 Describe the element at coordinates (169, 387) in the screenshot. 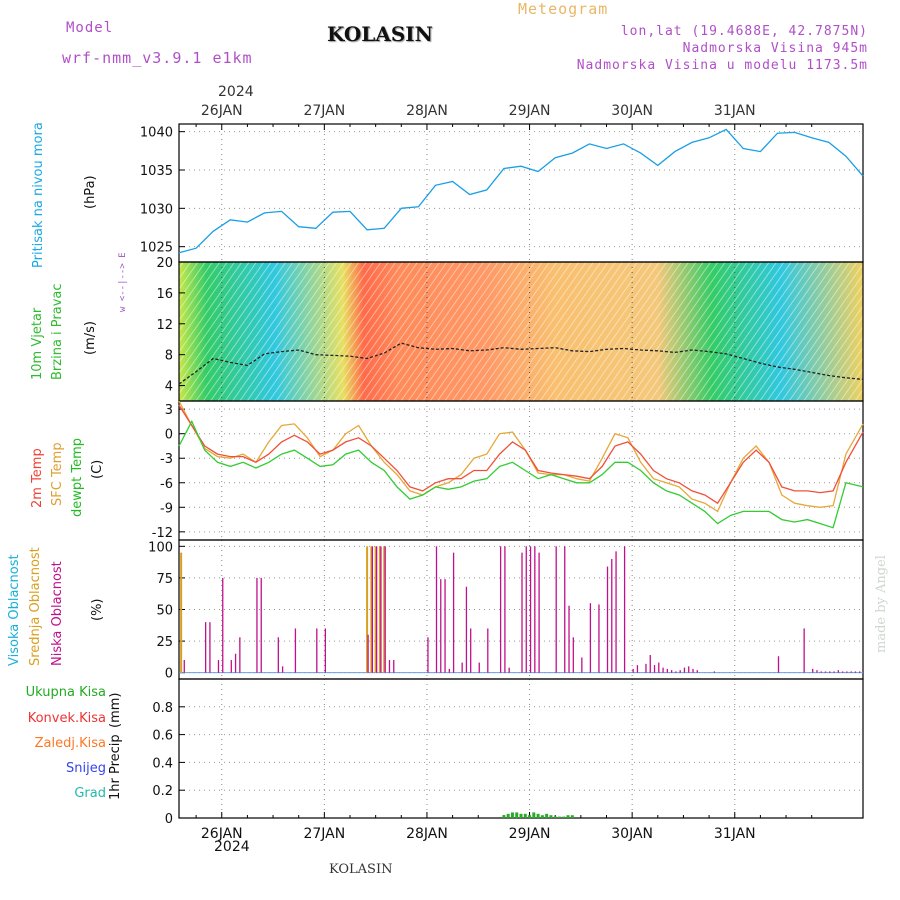

I see `y-tick-label: 4` at that location.